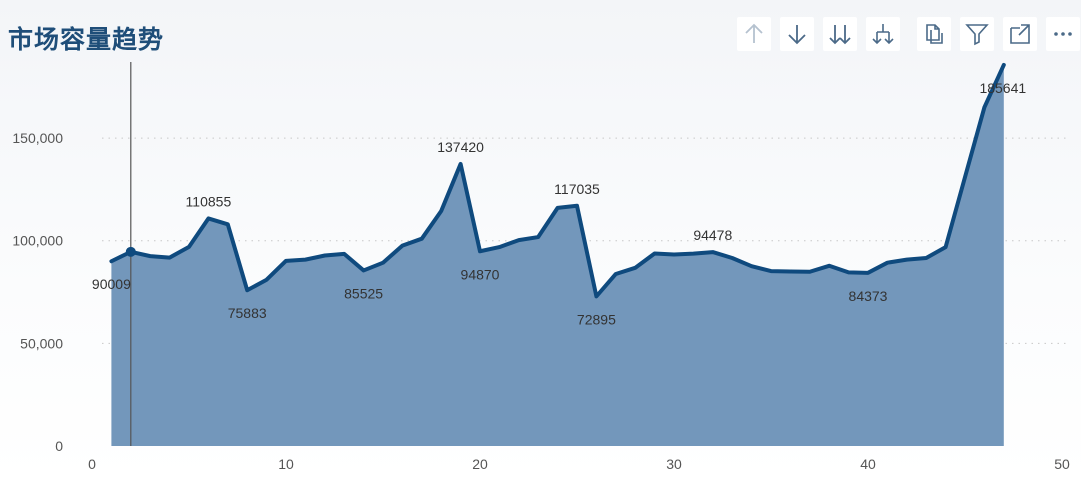 The width and height of the screenshot is (1081, 479). Describe the element at coordinates (111, 284) in the screenshot. I see `data-label: 90009` at that location.